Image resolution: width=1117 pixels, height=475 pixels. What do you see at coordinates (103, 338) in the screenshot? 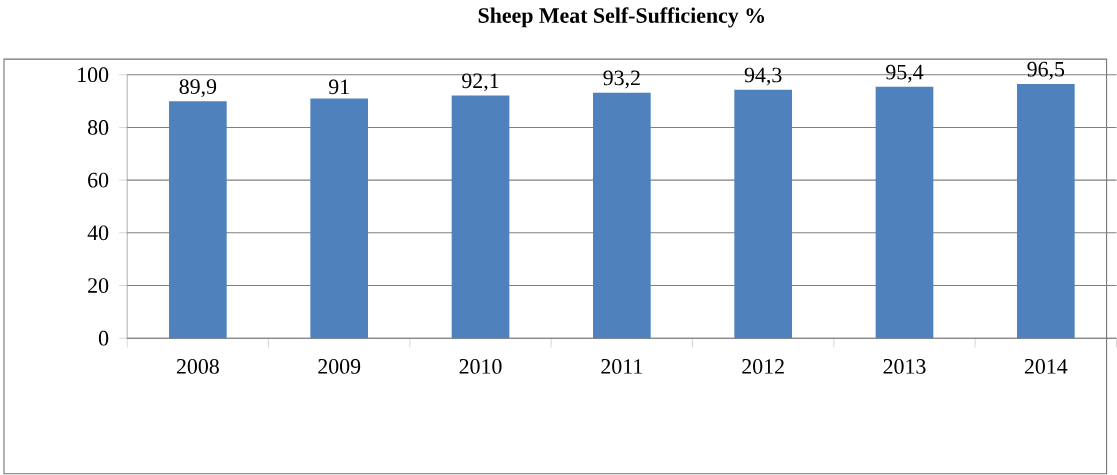
I see `y-tick-label: 0` at bounding box center [103, 338].